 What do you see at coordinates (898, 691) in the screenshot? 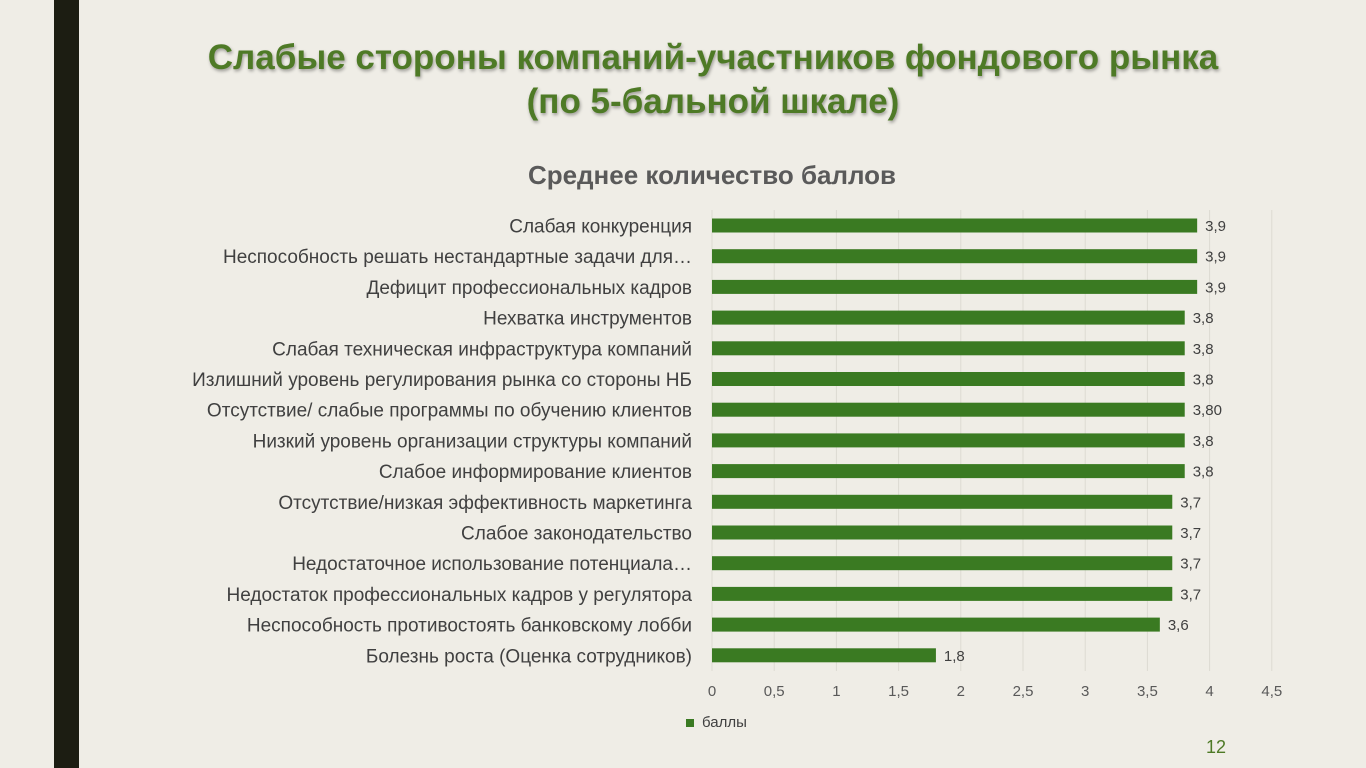
I see `x-tick-label: 1,5` at bounding box center [898, 691].